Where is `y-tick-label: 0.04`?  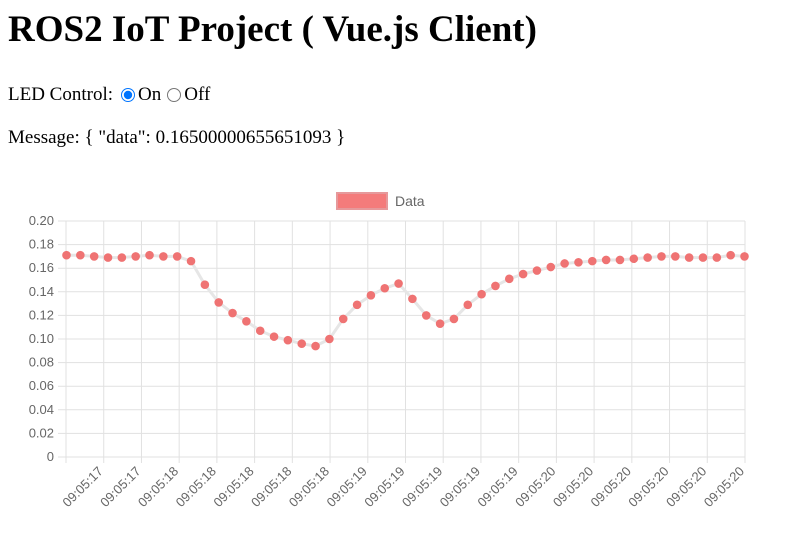
y-tick-label: 0.04 is located at coordinates (41, 409).